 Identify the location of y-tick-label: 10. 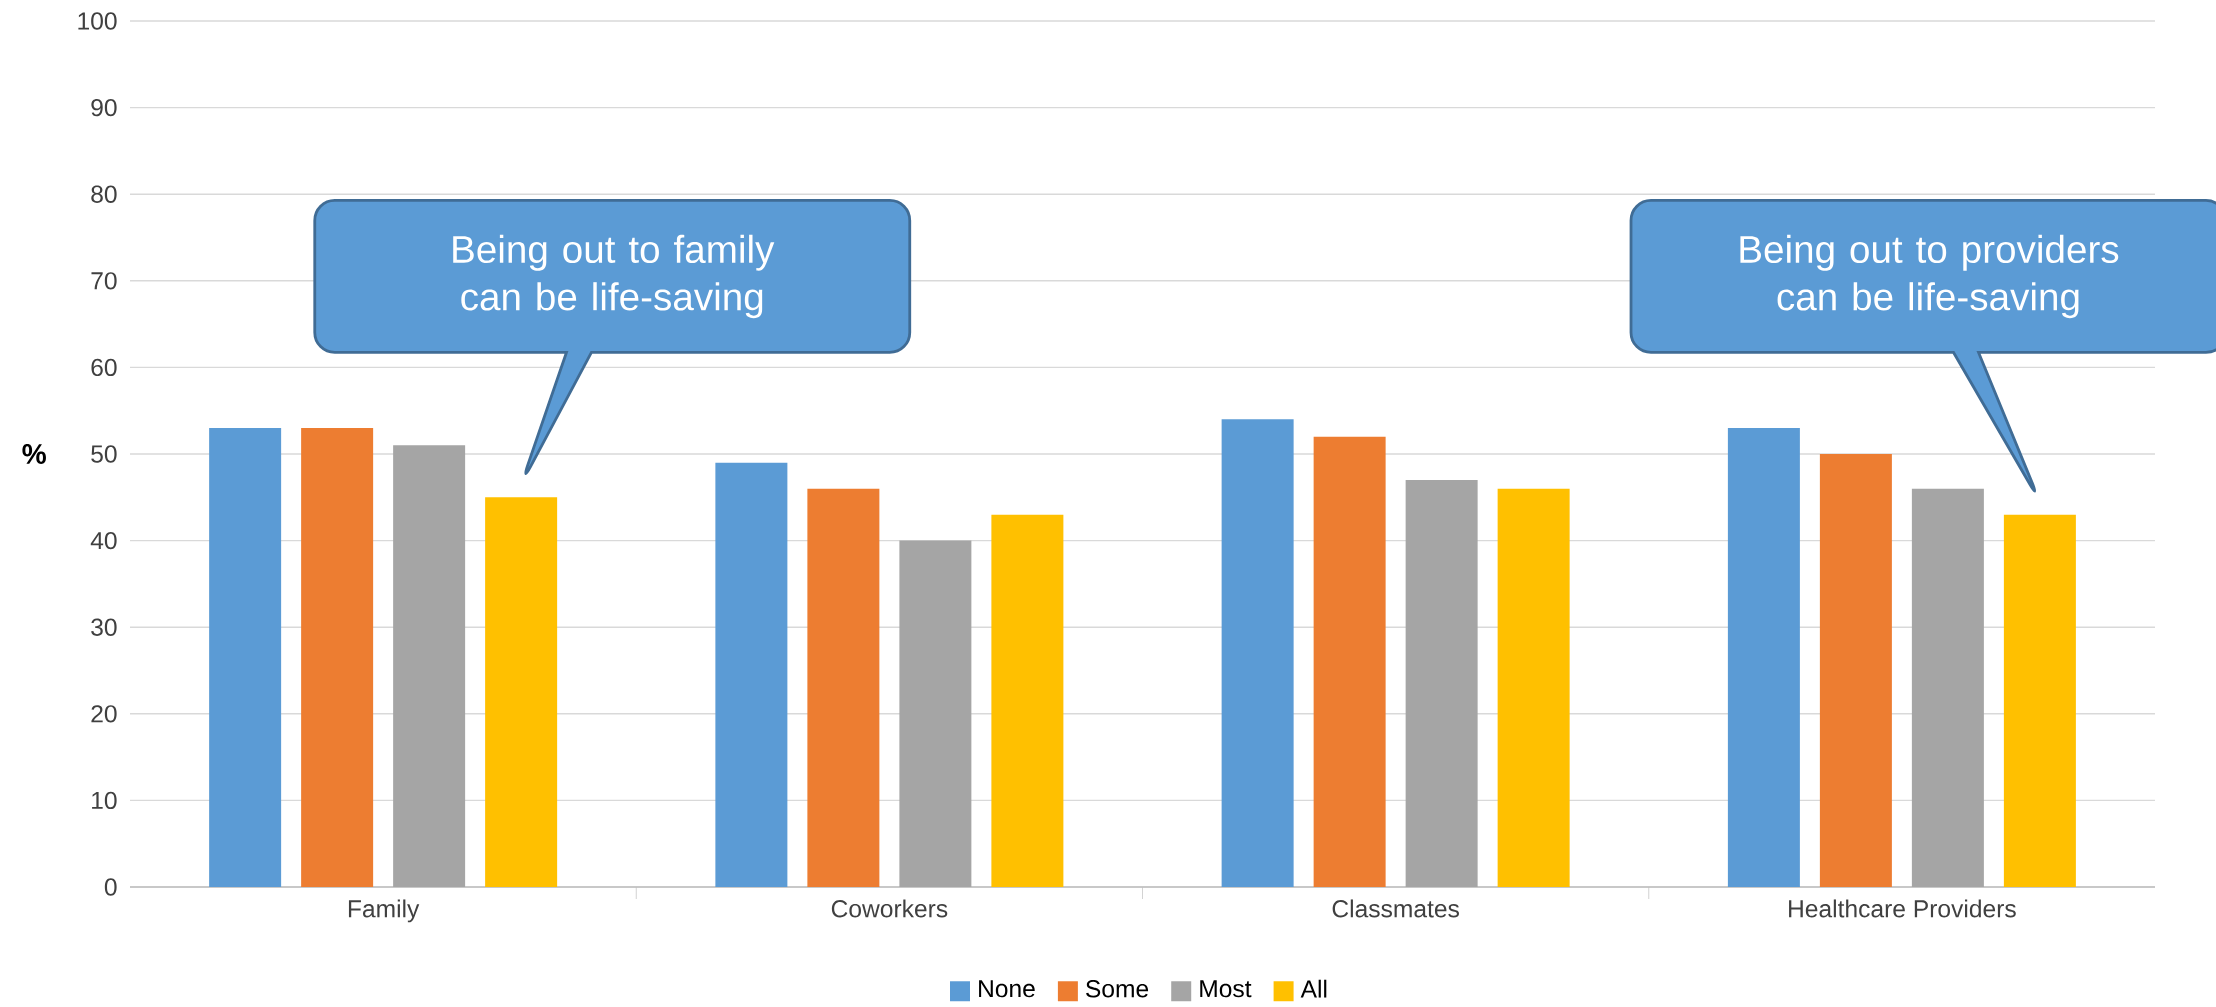
(104, 800).